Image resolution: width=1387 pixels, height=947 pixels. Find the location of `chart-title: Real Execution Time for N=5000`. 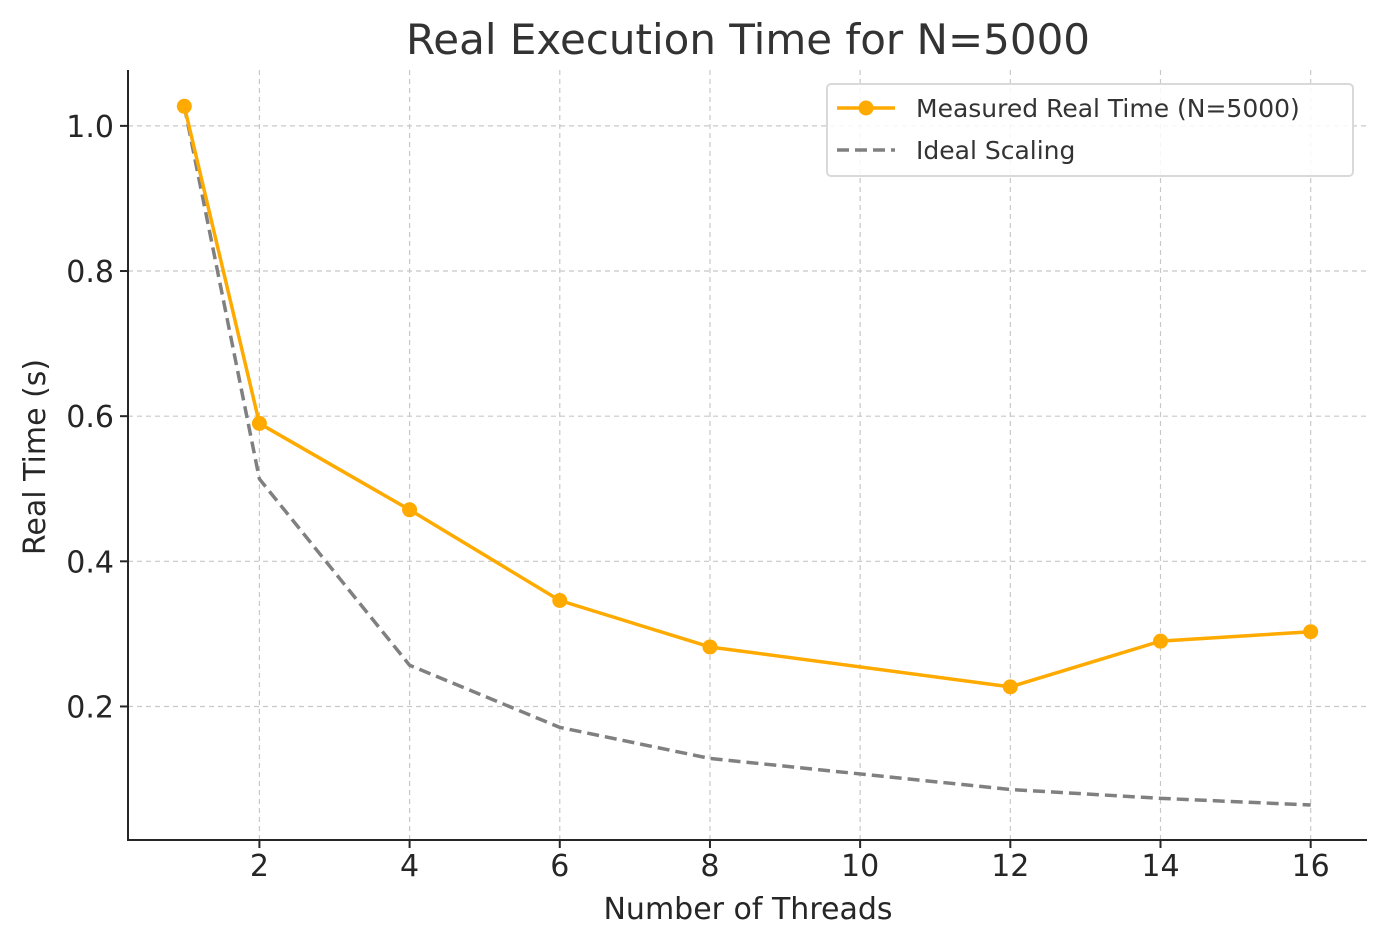

chart-title: Real Execution Time for N=5000 is located at coordinates (748, 39).